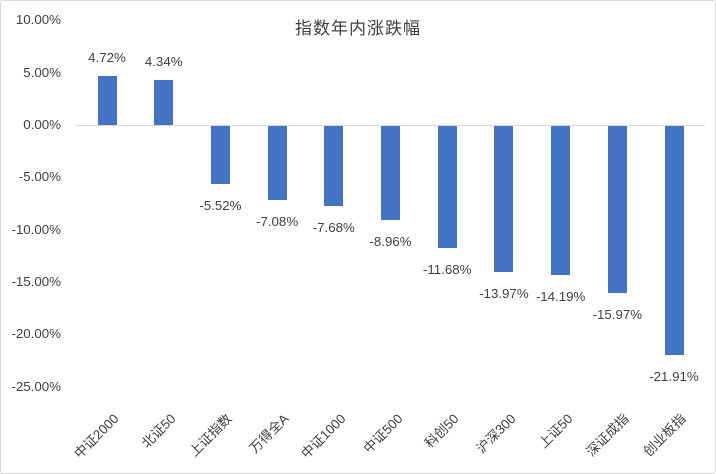  I want to click on bar-中证1000, so click(334, 166).